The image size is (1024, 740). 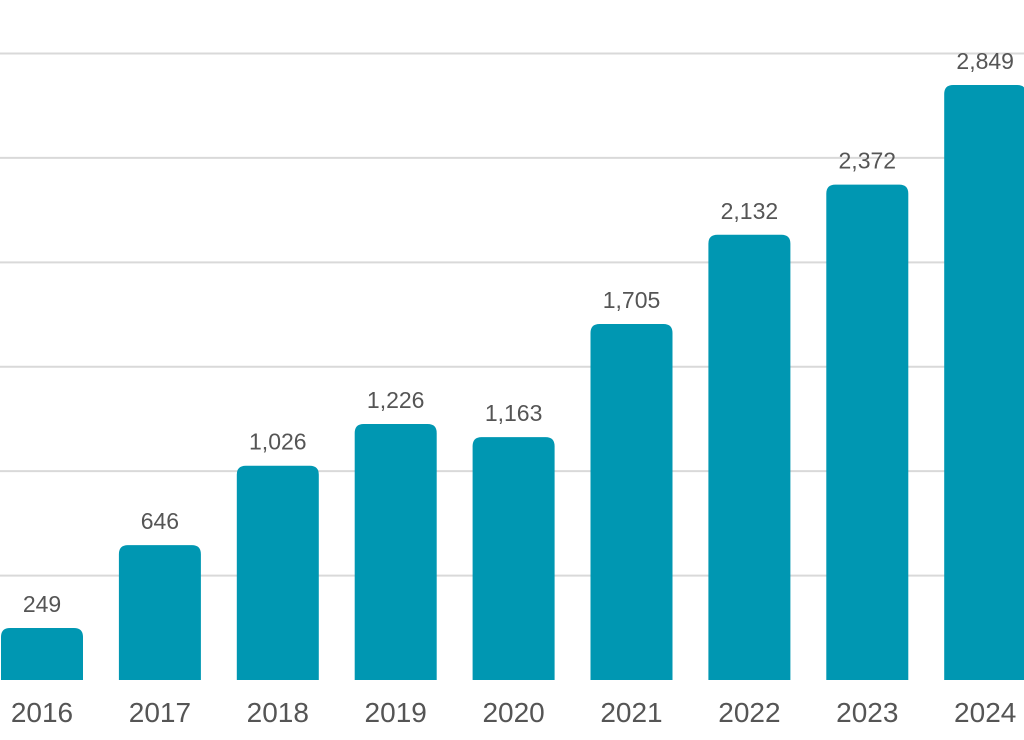 I want to click on x-axis-tick-labels: 2016 2017 2018 2019 2020 2021 2022 2023 2024, so click(x=513, y=712).